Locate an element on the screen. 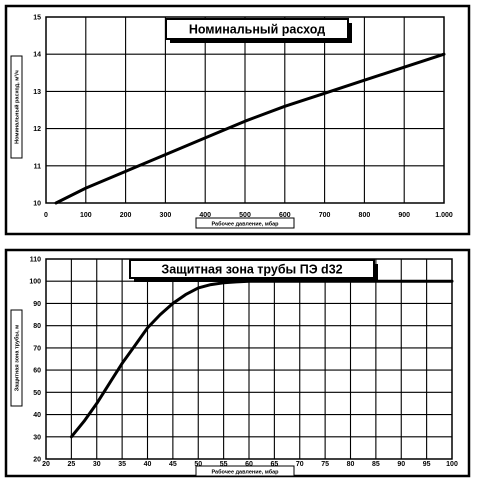  y-tick-label: 30 is located at coordinates (37, 437).